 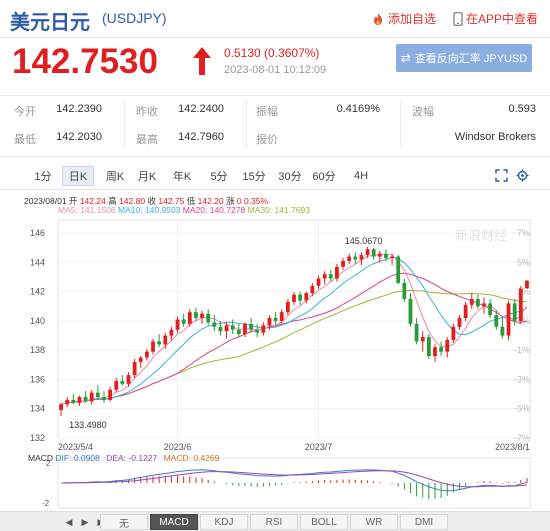 What do you see at coordinates (147, 177) in the screenshot?
I see `period-tab: 月K` at bounding box center [147, 177].